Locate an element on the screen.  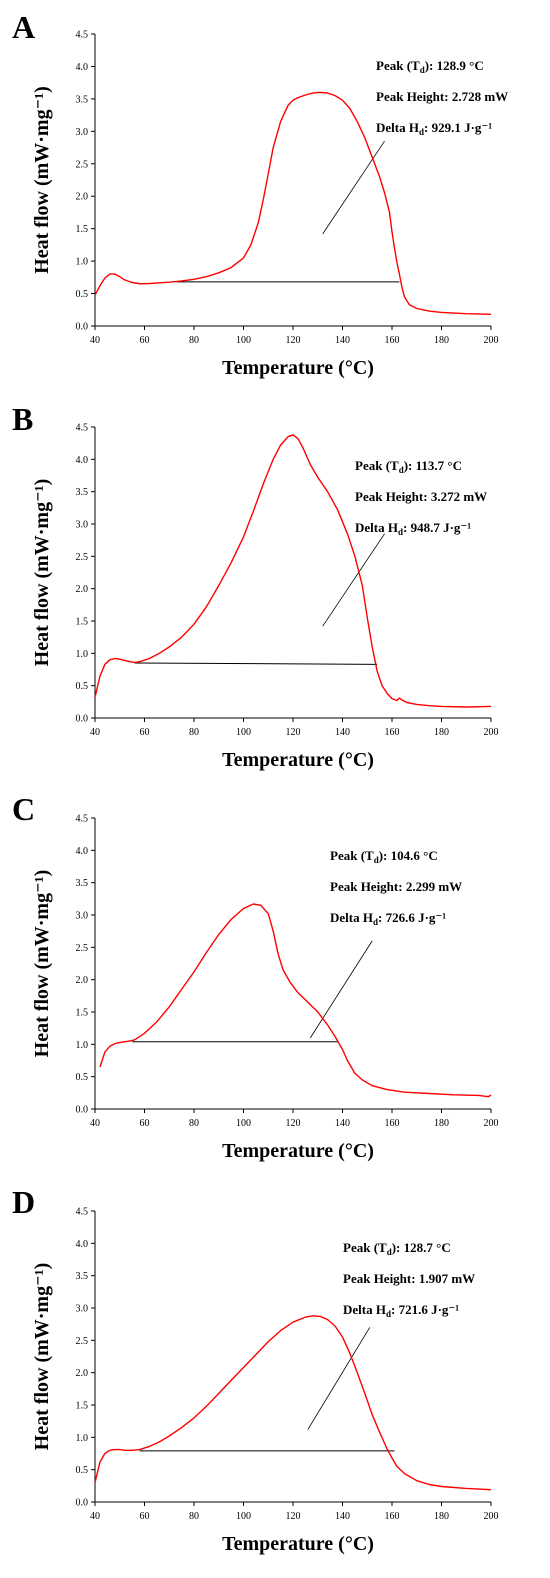
annotation-peak-height: Peak Height: 2.728 mW is located at coordinates (442, 96).